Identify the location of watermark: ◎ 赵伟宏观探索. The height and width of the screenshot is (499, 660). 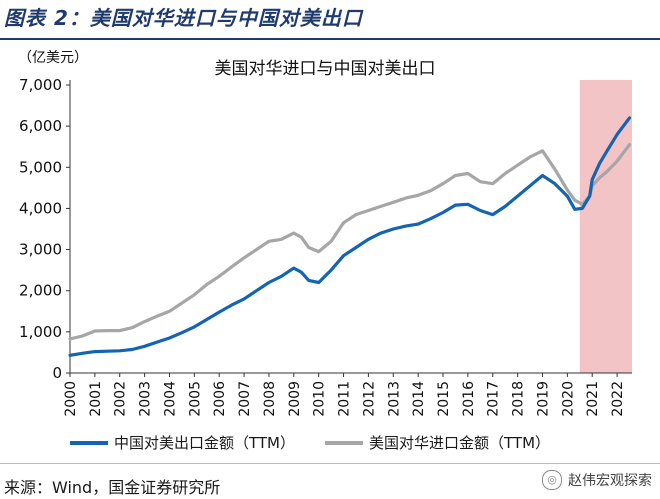
(597, 480).